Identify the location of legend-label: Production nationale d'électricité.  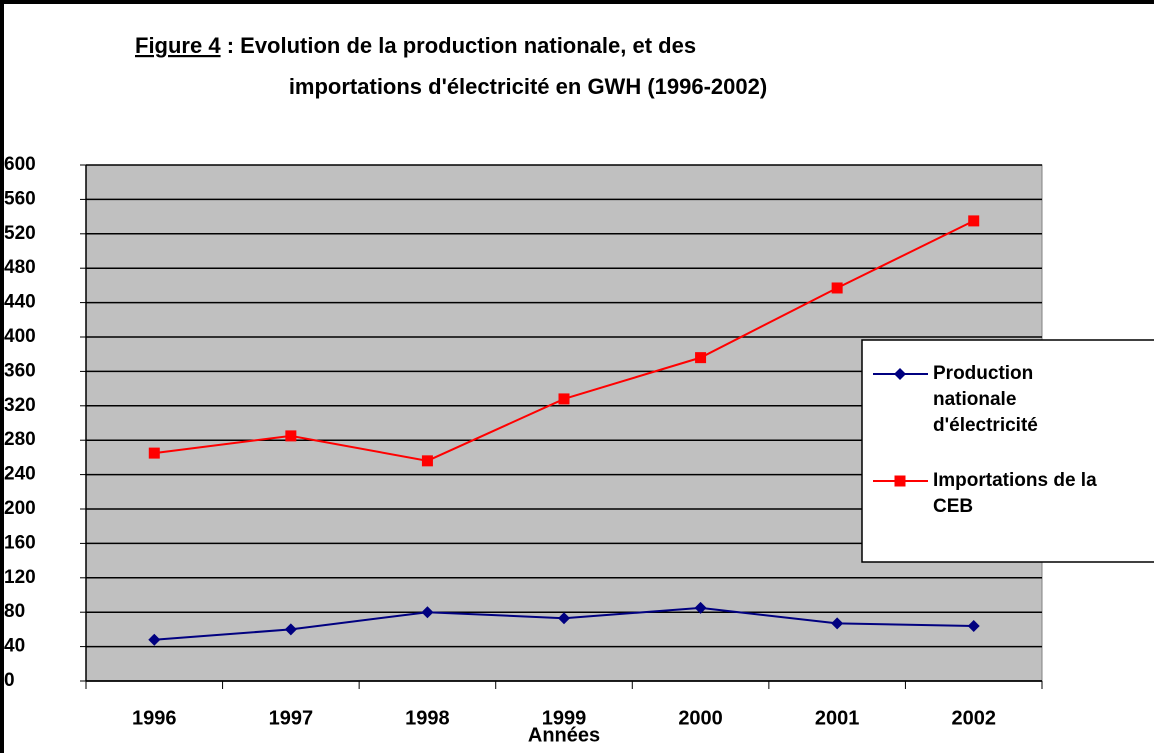
(986, 399).